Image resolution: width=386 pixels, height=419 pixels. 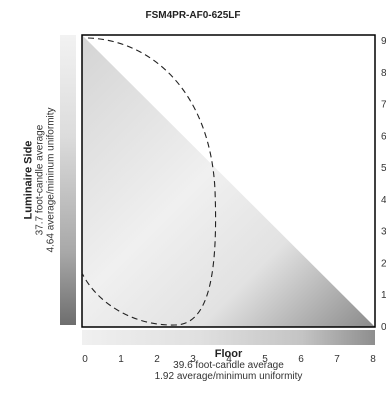 What do you see at coordinates (383, 136) in the screenshot?
I see `y-tick-label: 6` at bounding box center [383, 136].